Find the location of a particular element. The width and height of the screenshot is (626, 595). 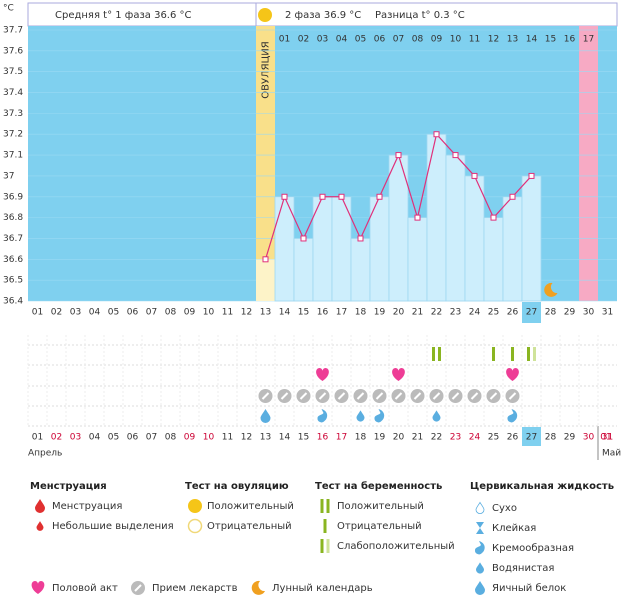

phase2: 2 фаза 36.9 °C is located at coordinates (323, 15).